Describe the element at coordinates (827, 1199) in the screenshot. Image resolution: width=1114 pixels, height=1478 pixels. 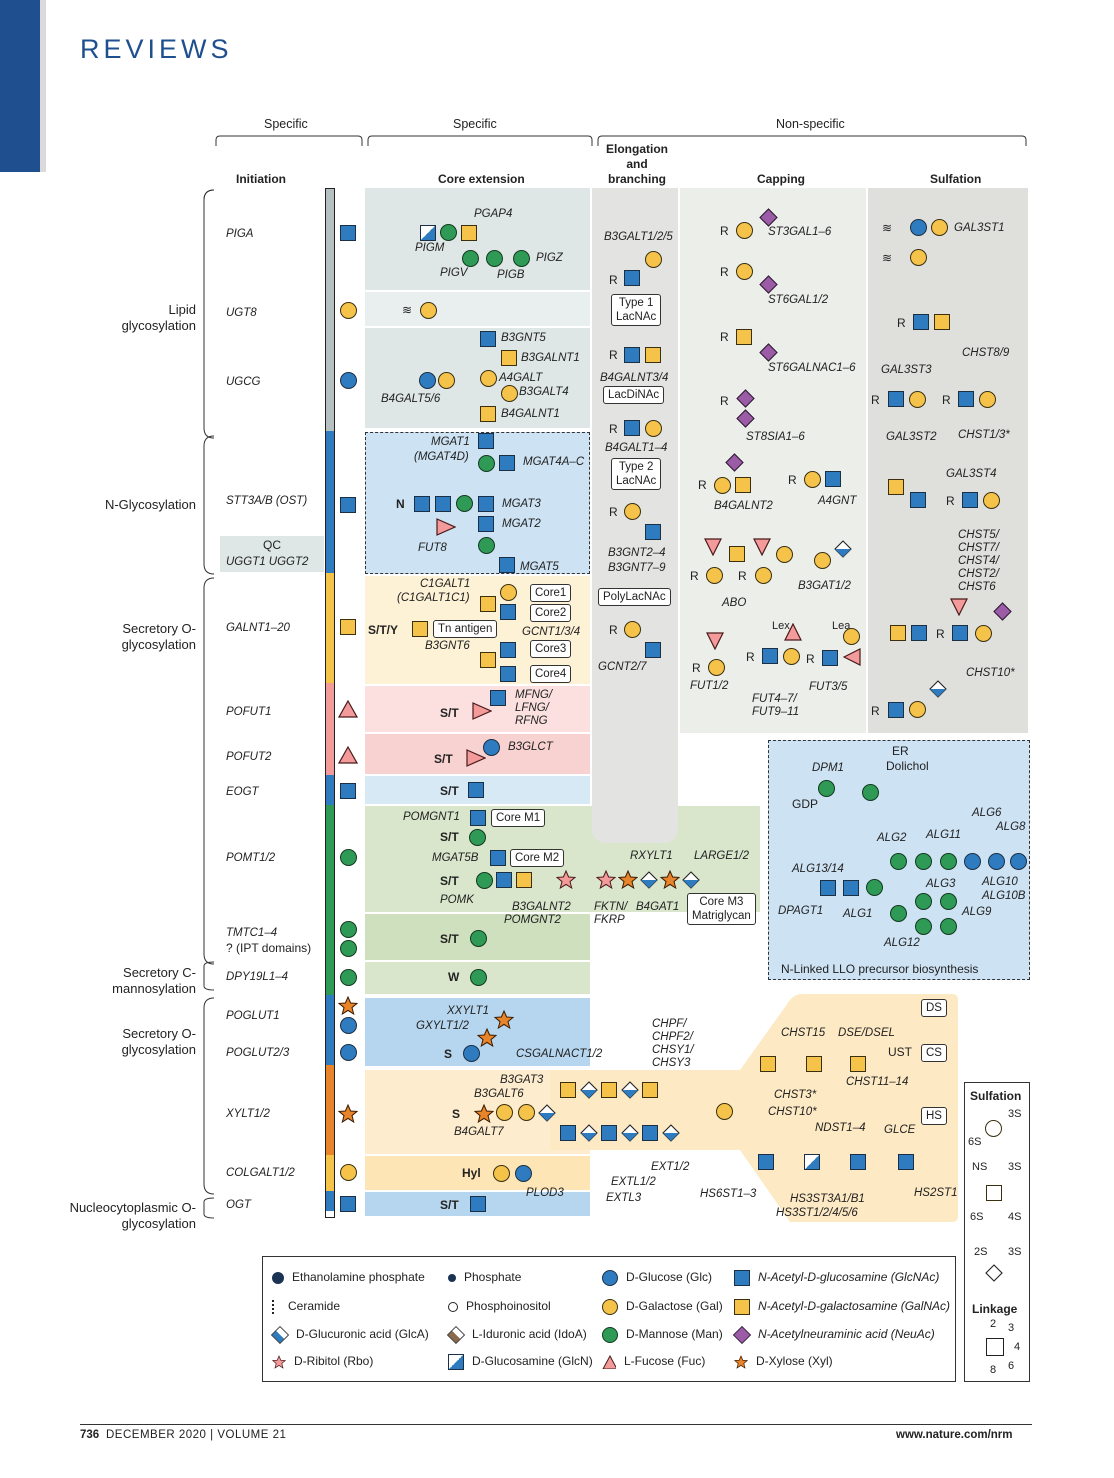
I see `label-hs3st3: HS3ST3A1/B1` at that location.